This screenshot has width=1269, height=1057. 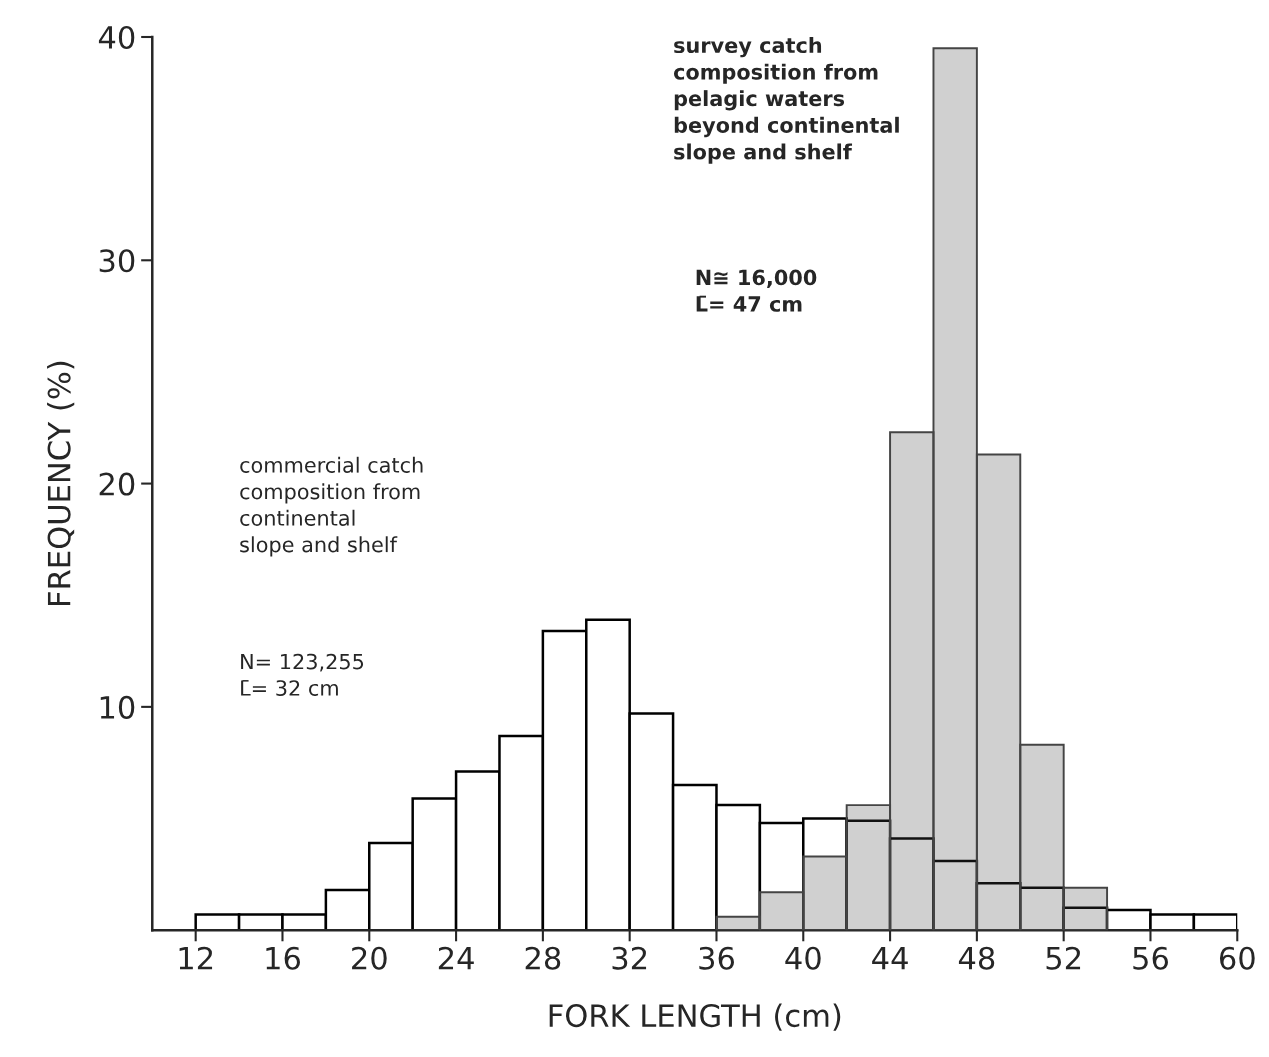 I want to click on x-tick-label: 20, so click(x=369, y=958).